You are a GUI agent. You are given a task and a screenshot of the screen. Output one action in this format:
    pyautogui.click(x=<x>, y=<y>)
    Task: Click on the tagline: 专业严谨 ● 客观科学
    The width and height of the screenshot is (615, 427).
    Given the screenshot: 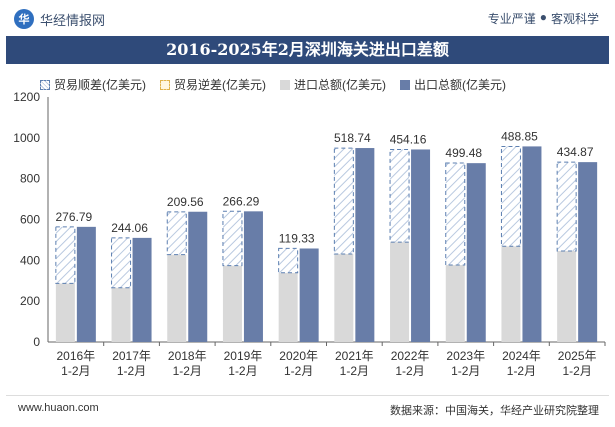 What is the action you would take?
    pyautogui.click(x=543, y=18)
    